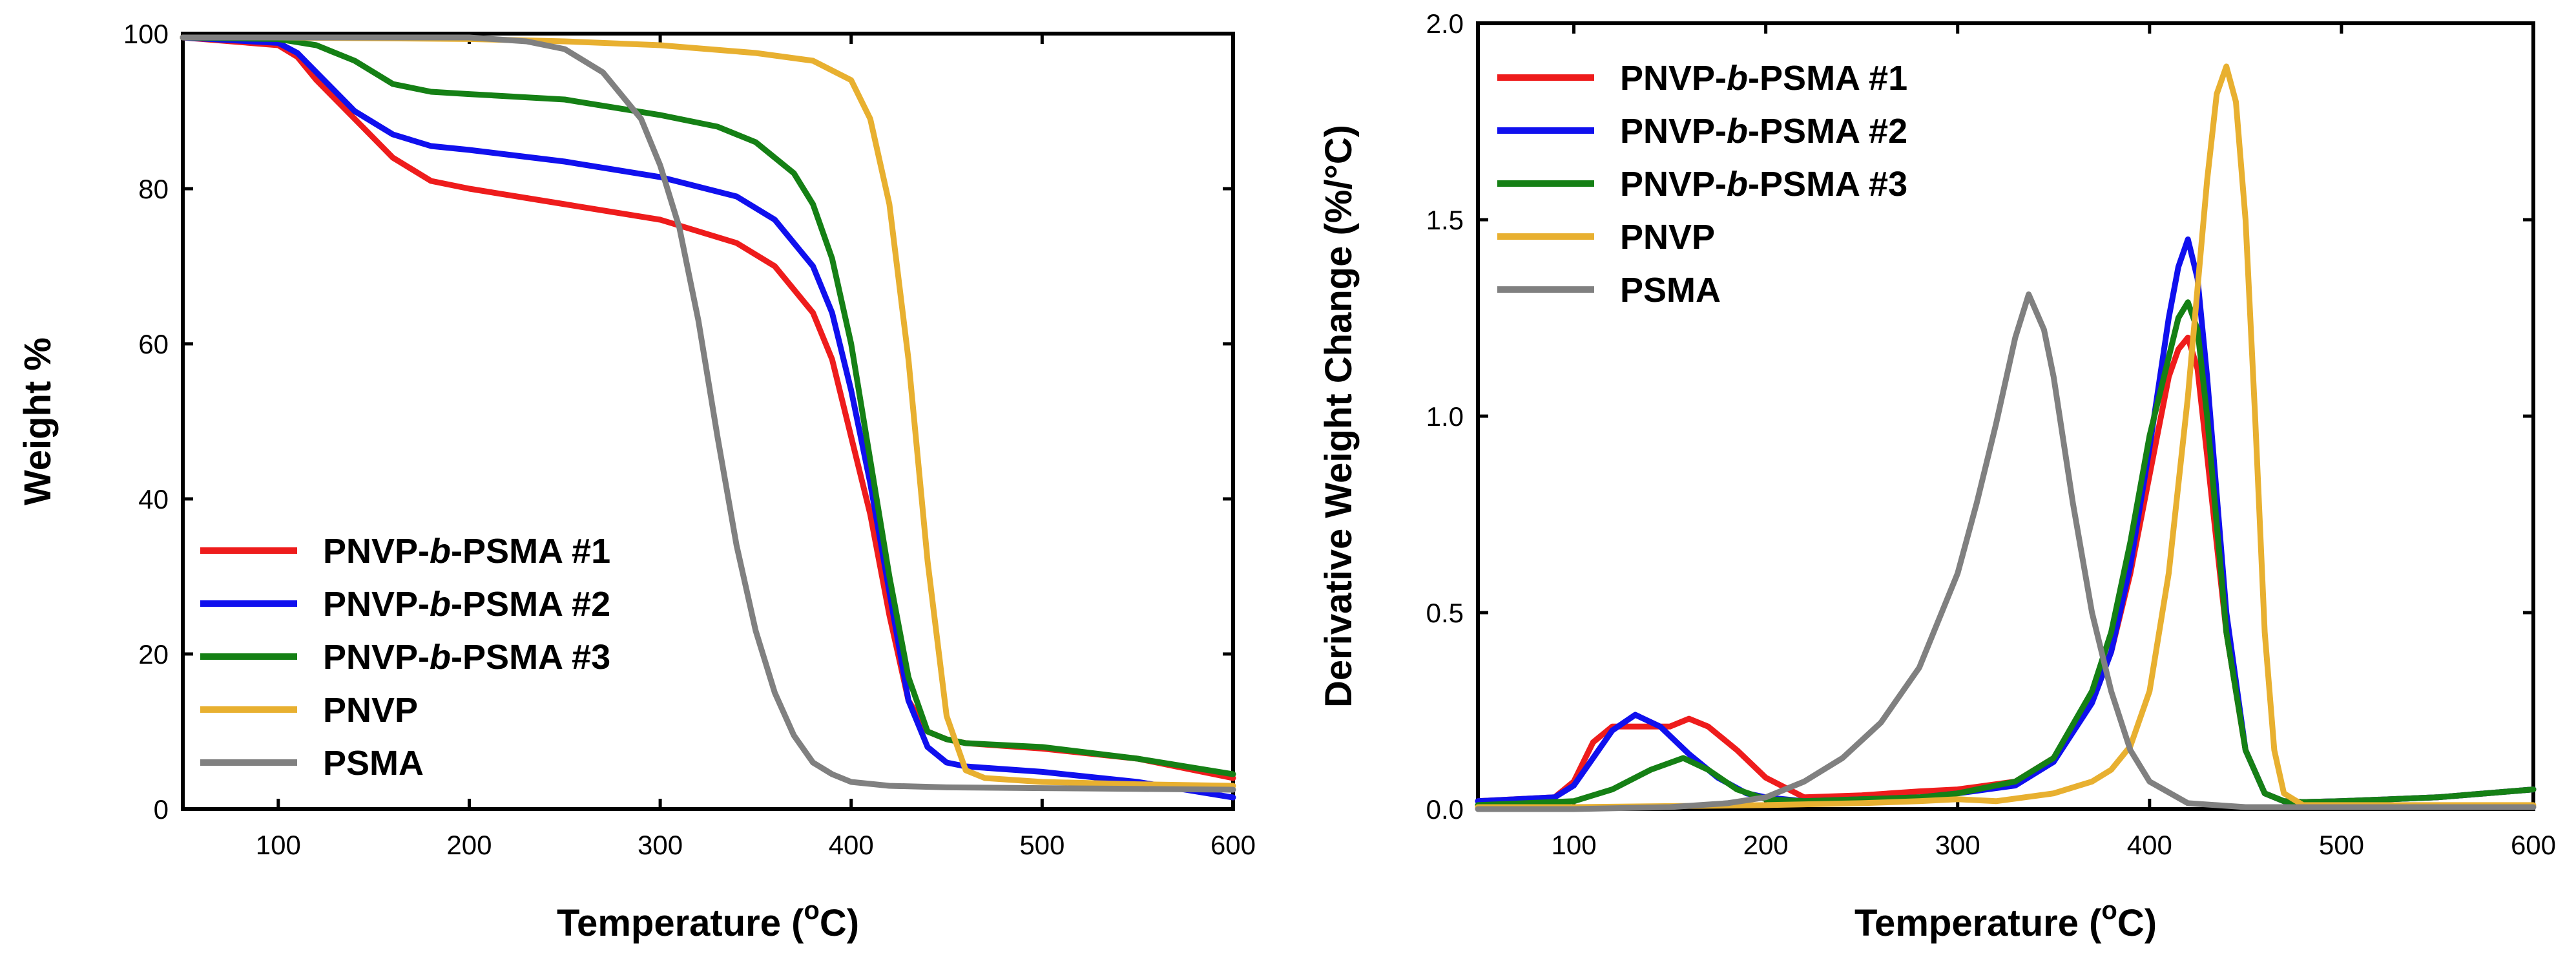 This screenshot has height=959, width=2576. I want to click on y-tick-label: 0.5, so click(1445, 613).